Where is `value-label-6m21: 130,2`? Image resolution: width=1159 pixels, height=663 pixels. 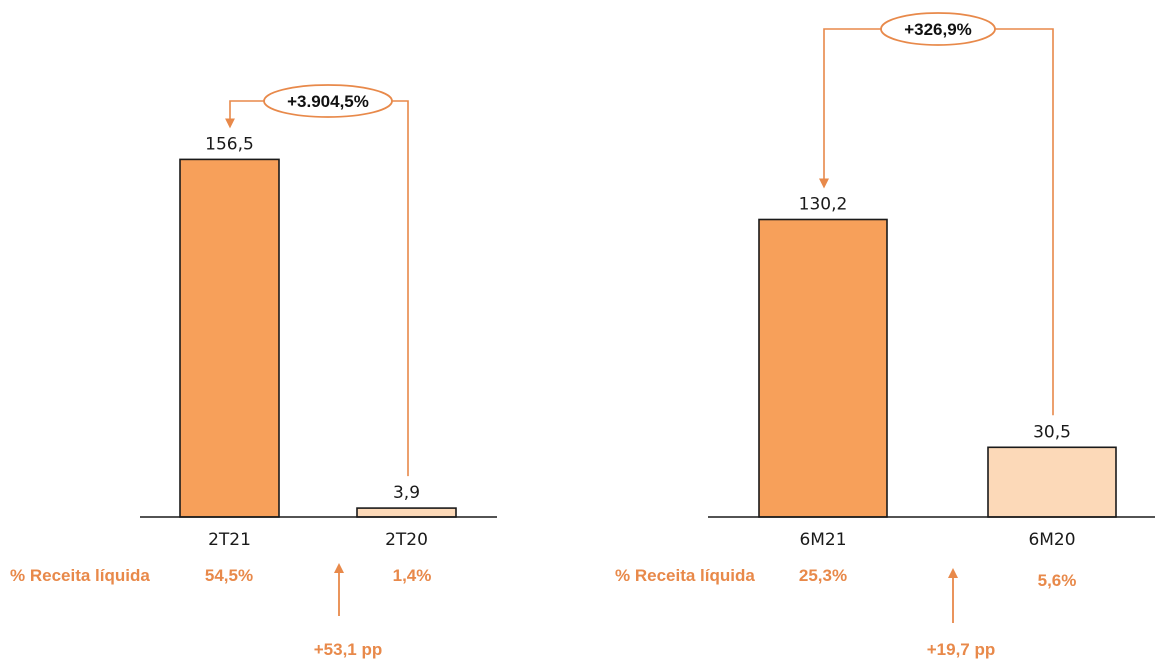
value-label-6m21: 130,2 is located at coordinates (823, 204).